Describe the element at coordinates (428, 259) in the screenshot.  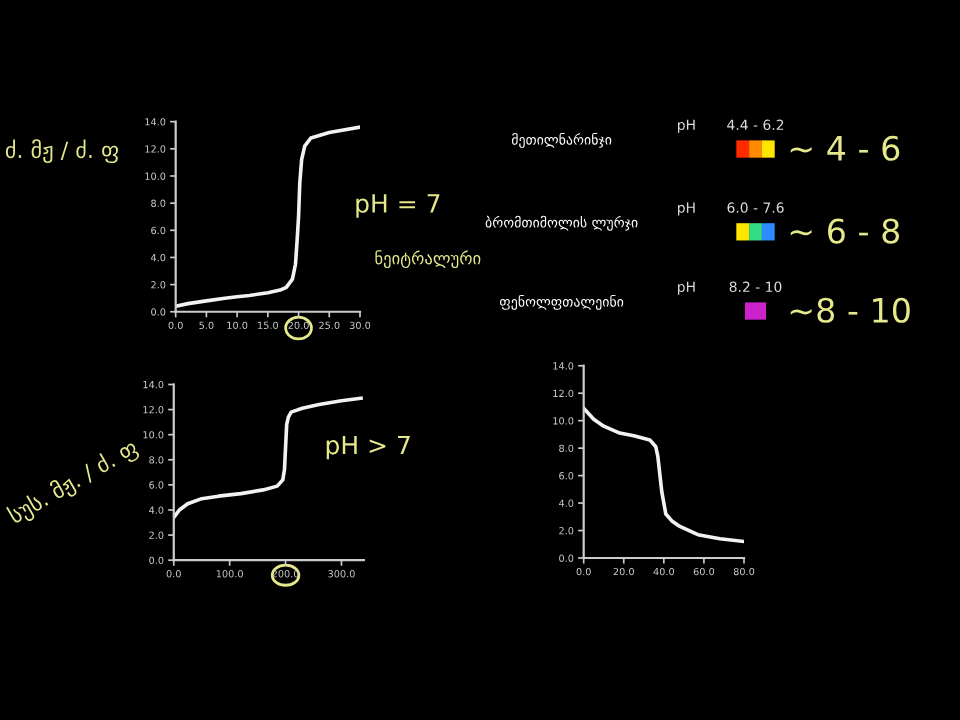
I see `text: ნეიტრალური` at that location.